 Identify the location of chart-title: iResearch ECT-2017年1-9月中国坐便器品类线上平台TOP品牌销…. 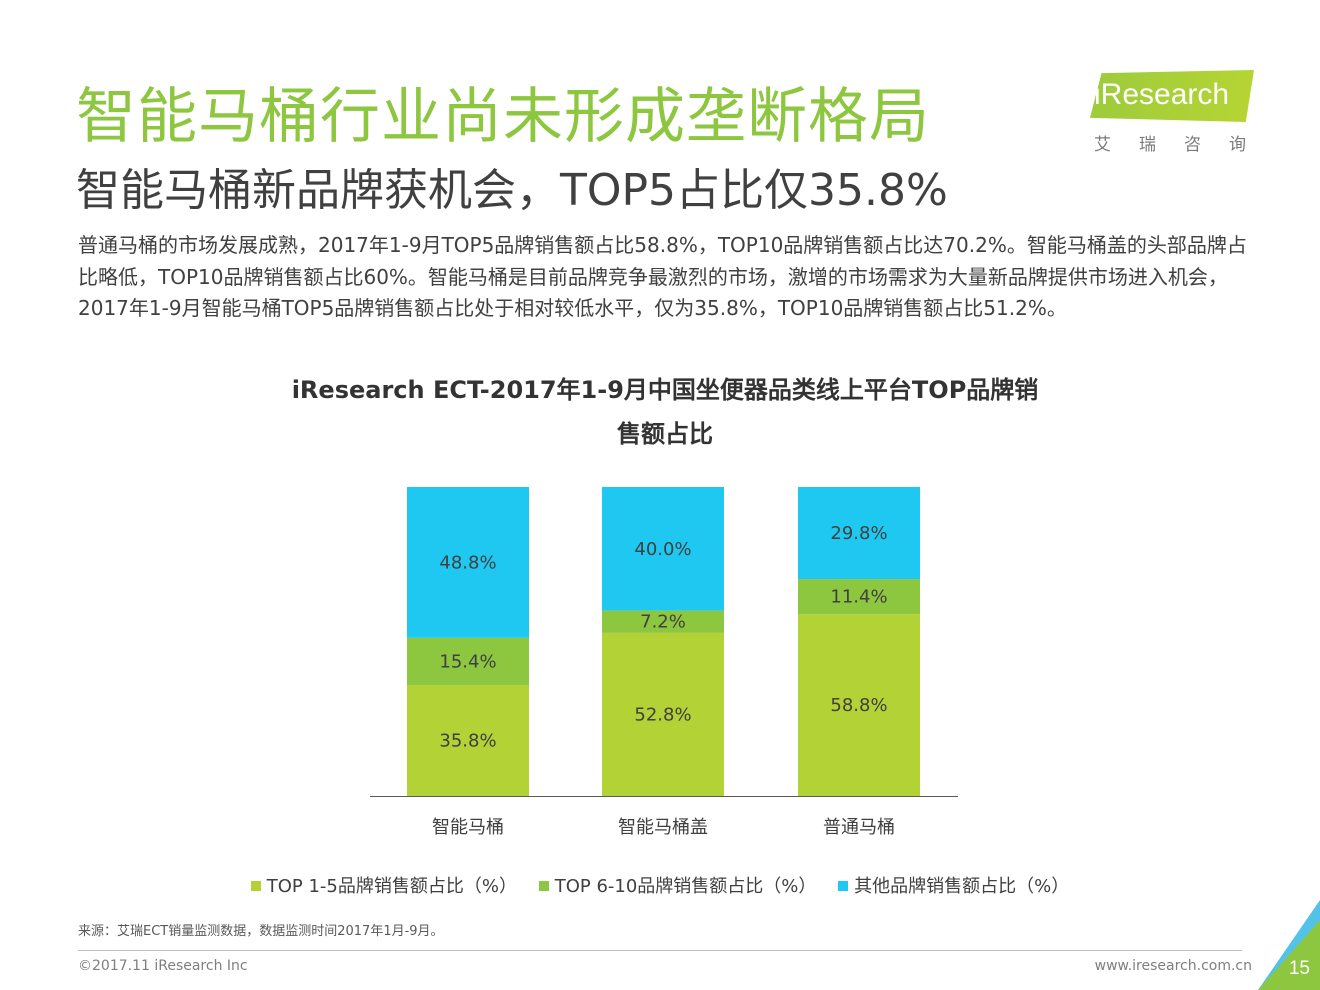
(665, 412).